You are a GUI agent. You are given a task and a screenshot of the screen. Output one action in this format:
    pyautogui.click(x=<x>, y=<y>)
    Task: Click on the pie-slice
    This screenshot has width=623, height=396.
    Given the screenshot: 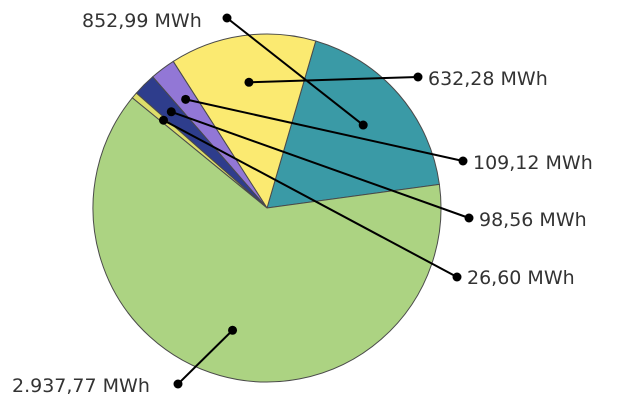 What is the action you would take?
    pyautogui.click(x=244, y=121)
    